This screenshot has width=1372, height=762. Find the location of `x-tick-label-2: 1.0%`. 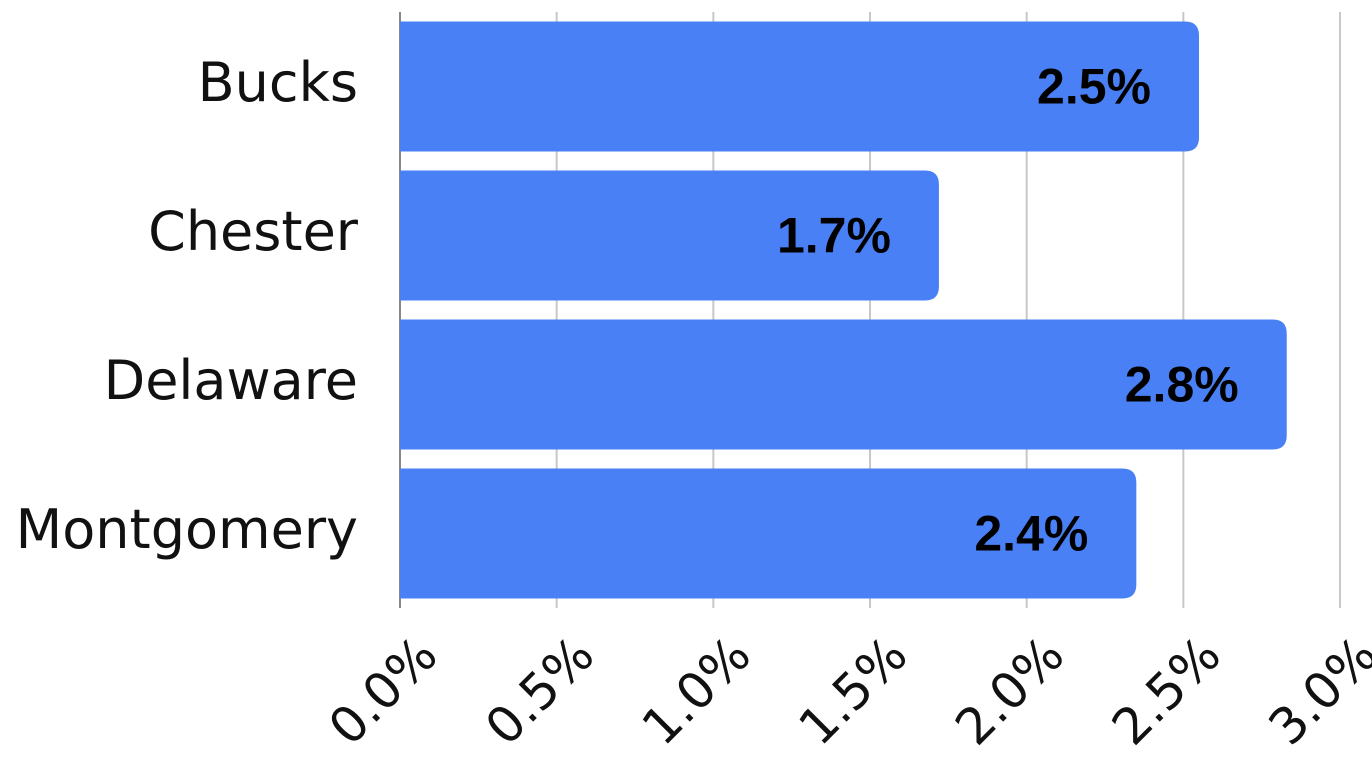

x-tick-label-2: 1.0% is located at coordinates (696, 690).